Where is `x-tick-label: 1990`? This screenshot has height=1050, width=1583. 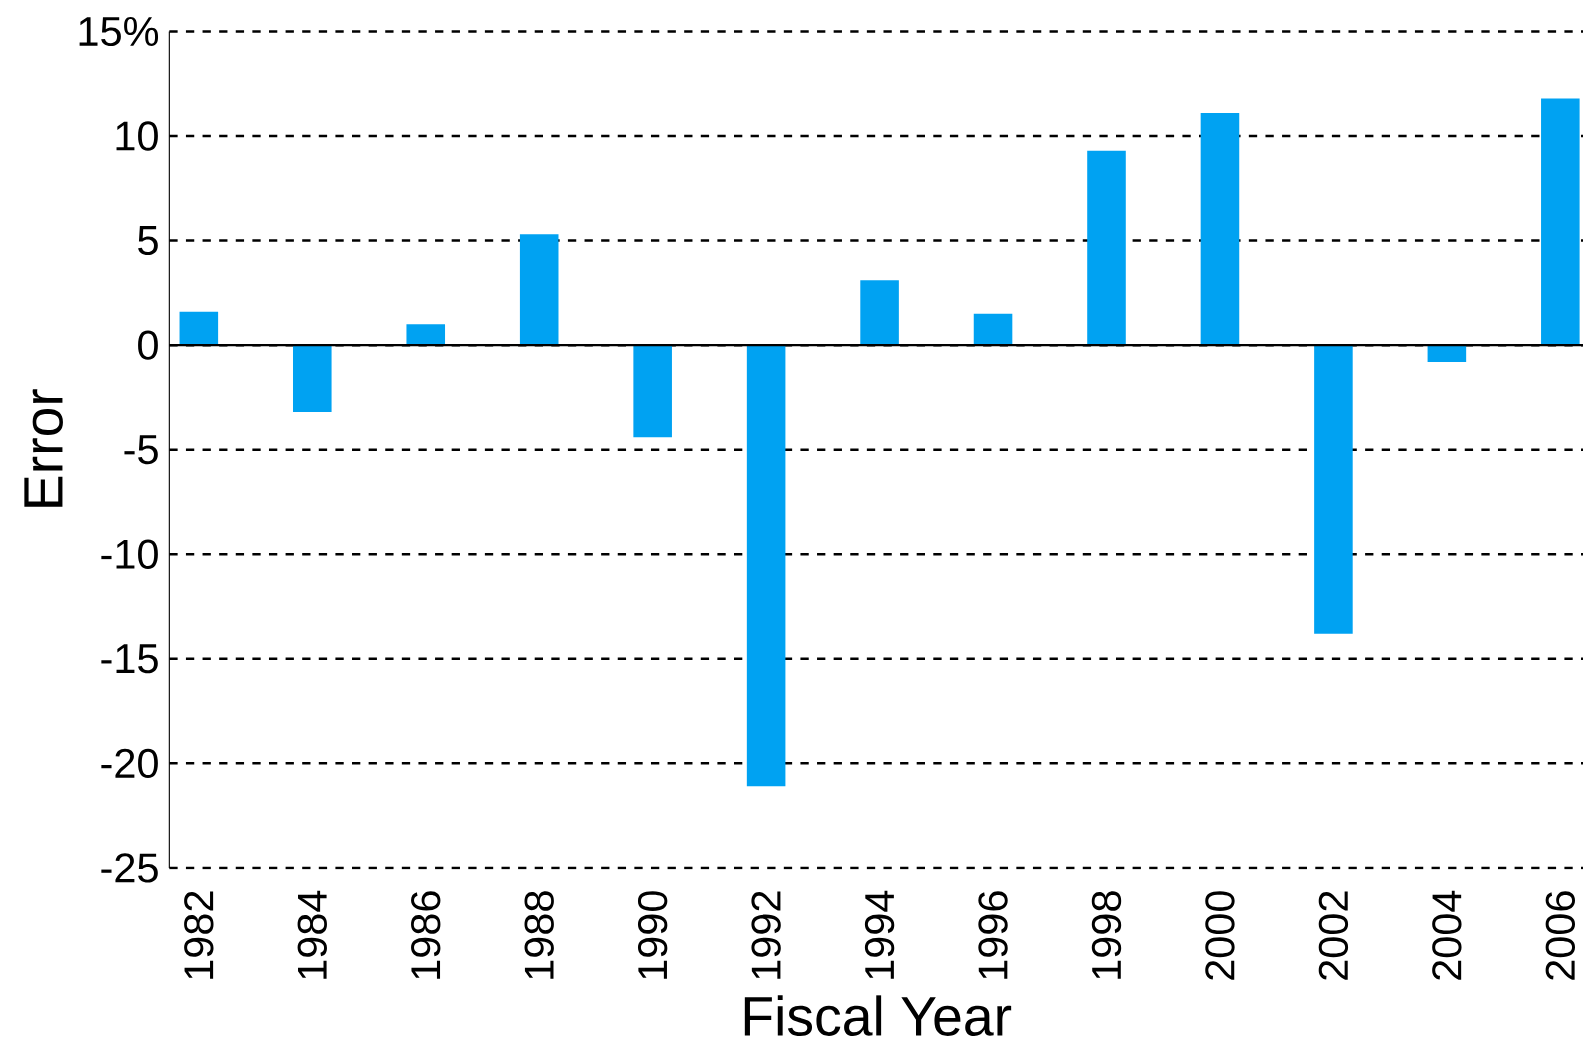 x-tick-label: 1990 is located at coordinates (652, 935).